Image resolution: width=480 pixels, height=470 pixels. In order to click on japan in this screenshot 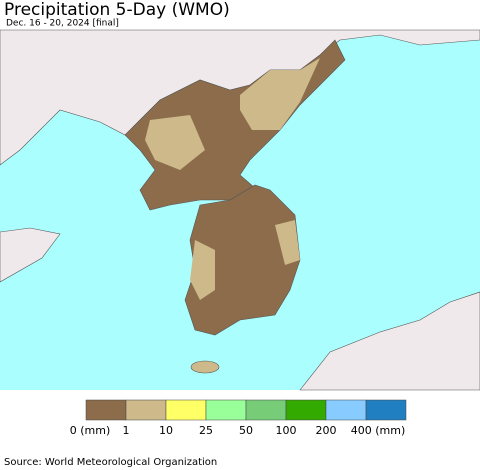, I will do `click(389, 341)`.